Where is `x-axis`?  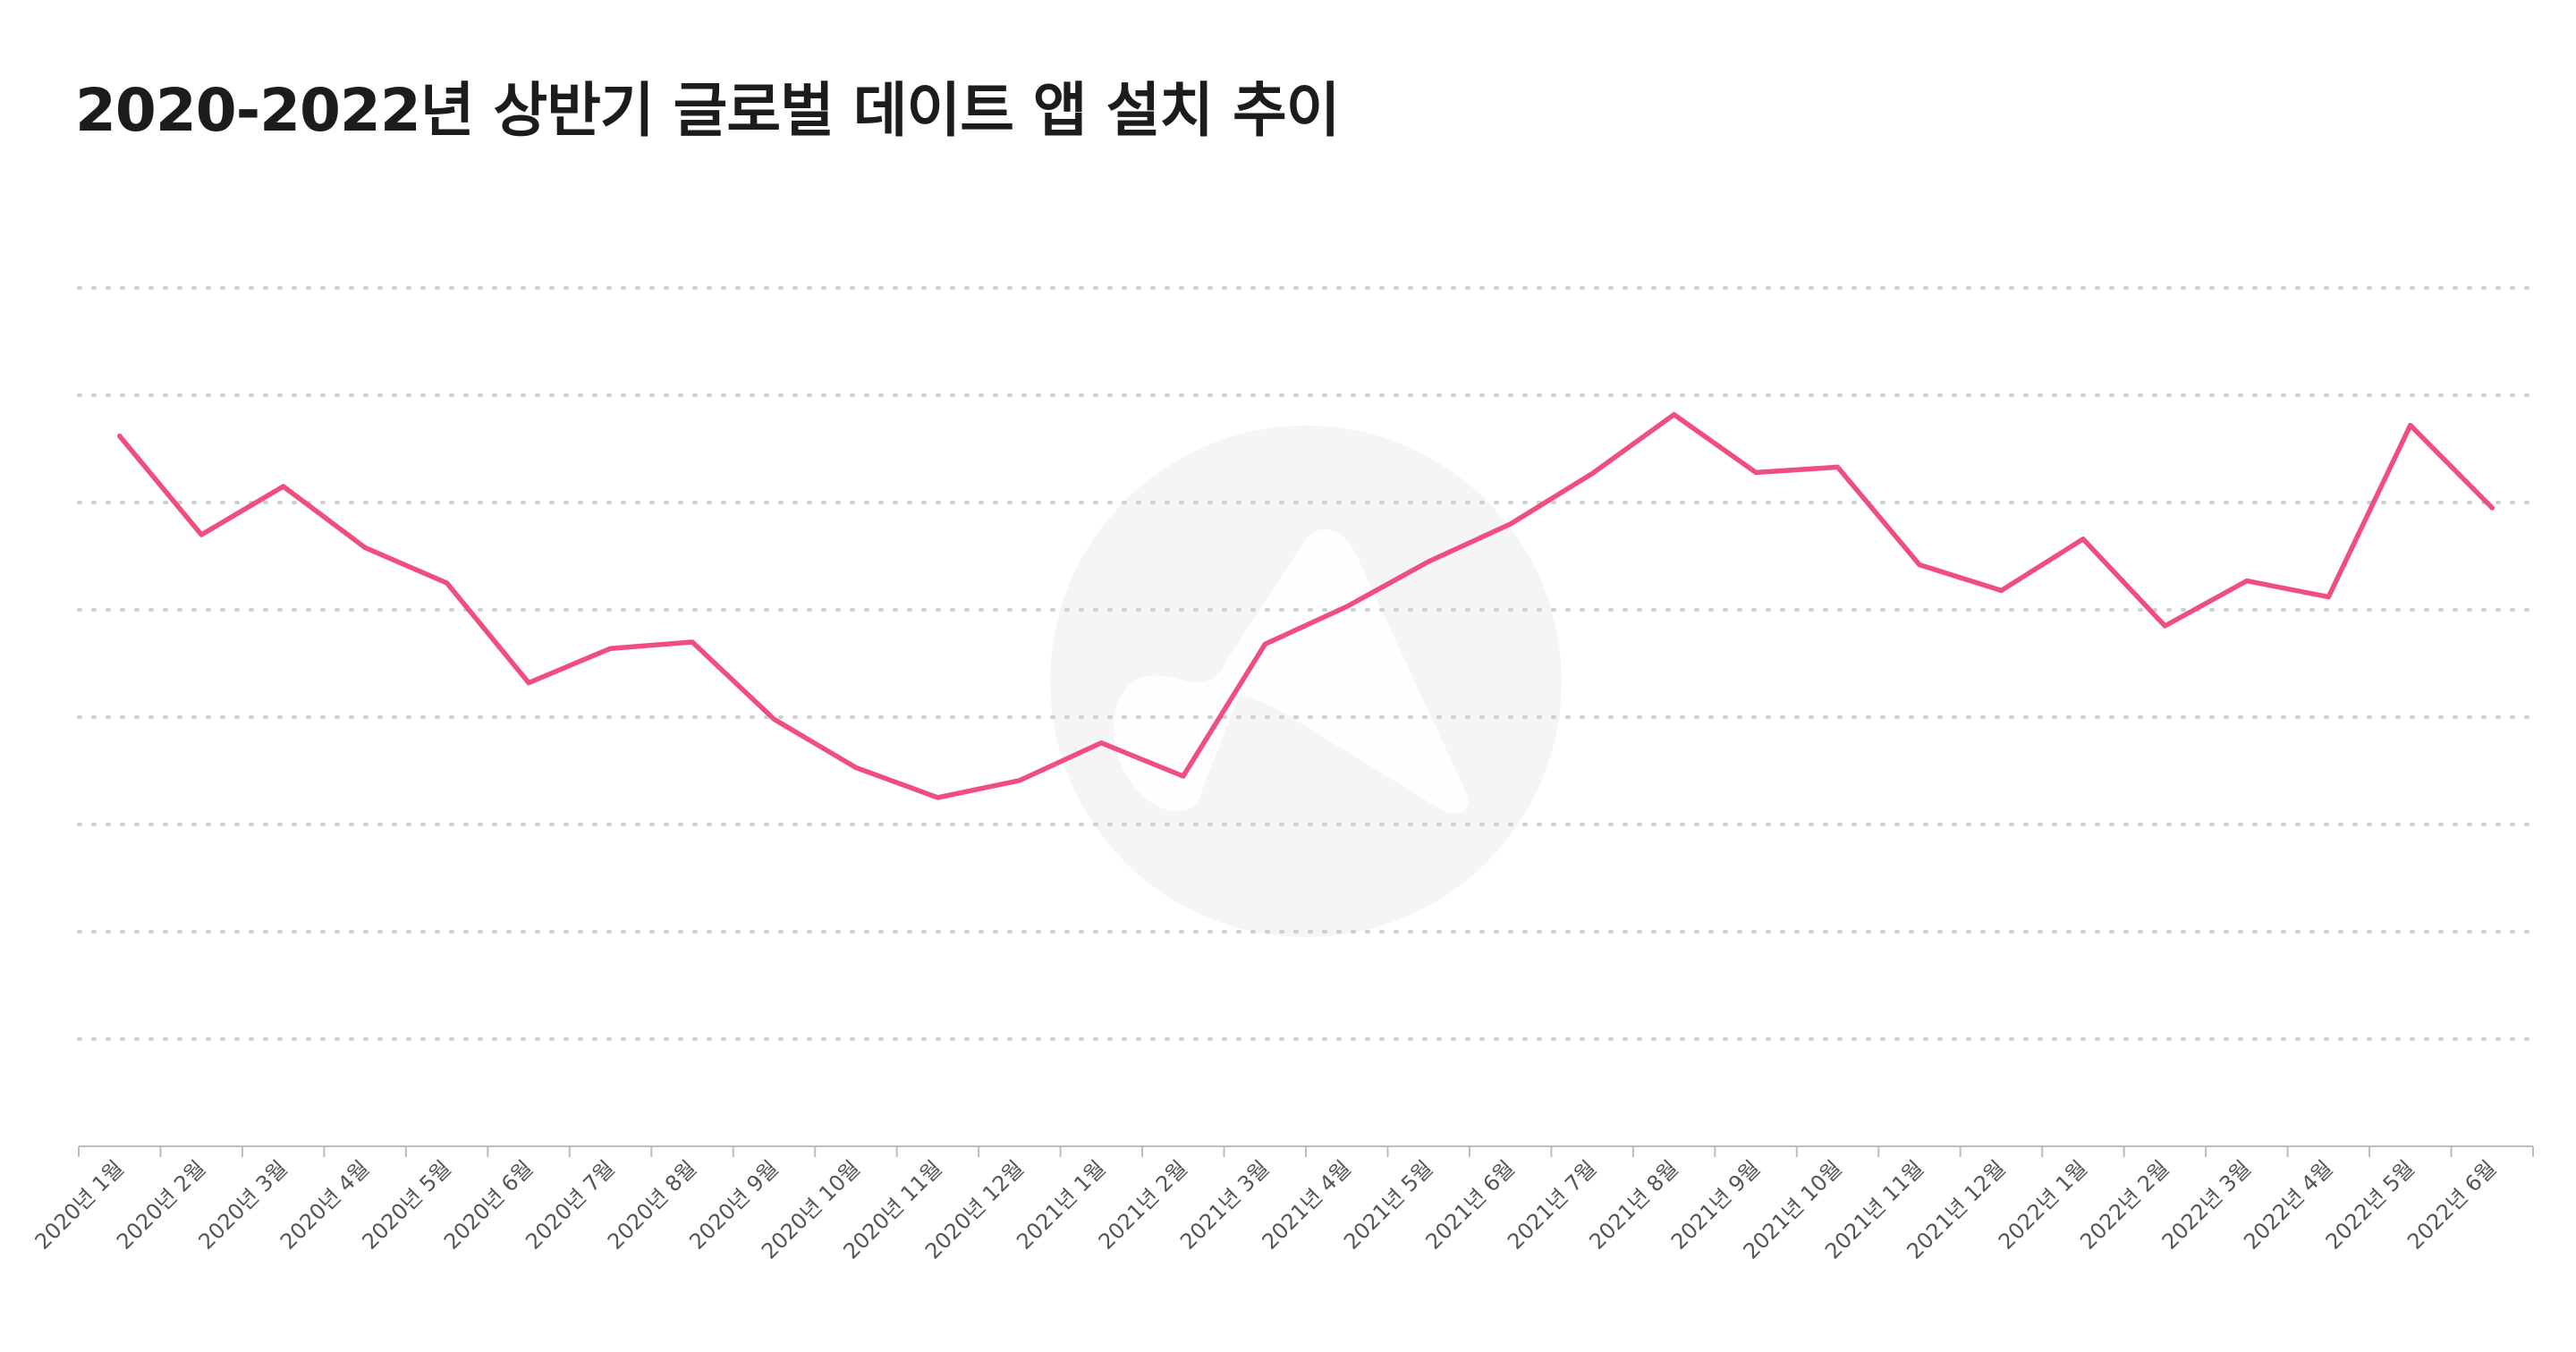
x-axis is located at coordinates (1306, 1151).